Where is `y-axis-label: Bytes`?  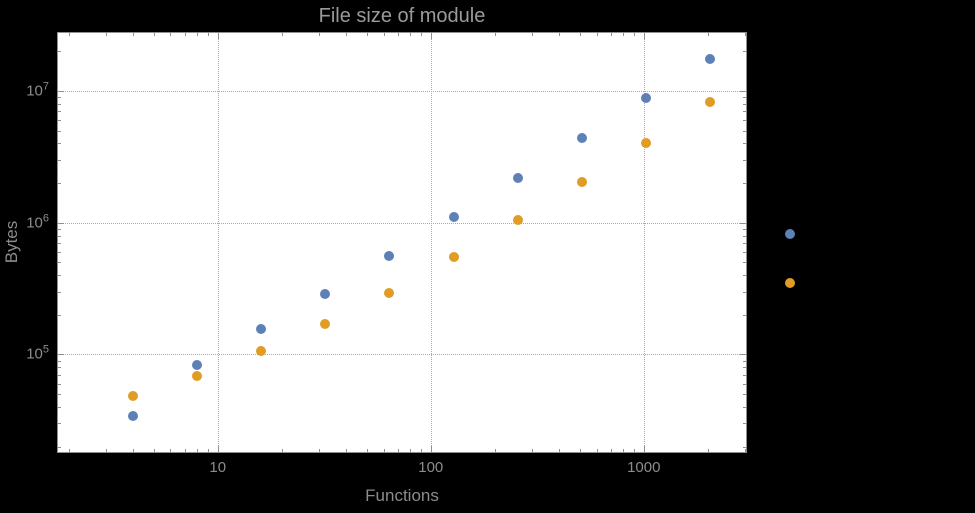 y-axis-label: Bytes is located at coordinates (11, 242).